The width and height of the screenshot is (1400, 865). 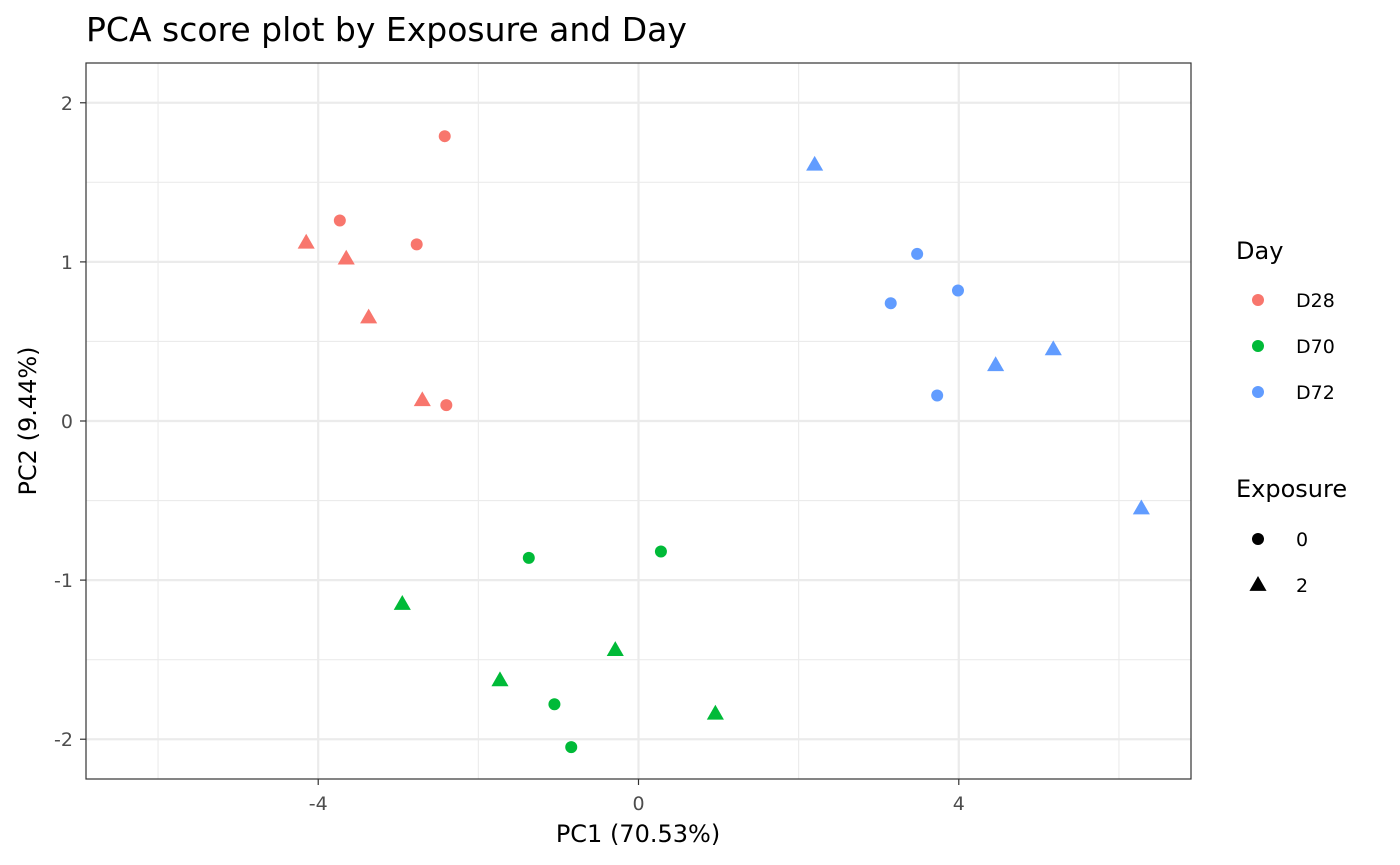 What do you see at coordinates (63, 740) in the screenshot?
I see `y-tick-label: -2` at bounding box center [63, 740].